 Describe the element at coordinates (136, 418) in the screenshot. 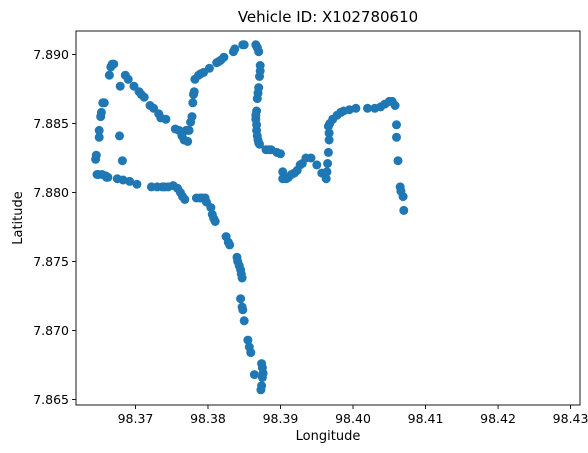

I see `x-tick-label: 98.37` at that location.